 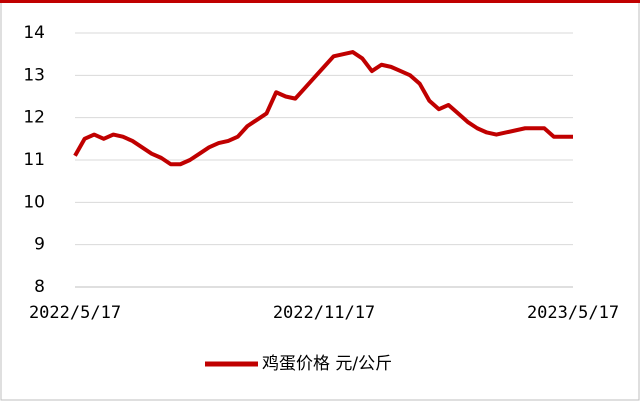 I want to click on y-tick-label: 14, so click(x=34, y=33).